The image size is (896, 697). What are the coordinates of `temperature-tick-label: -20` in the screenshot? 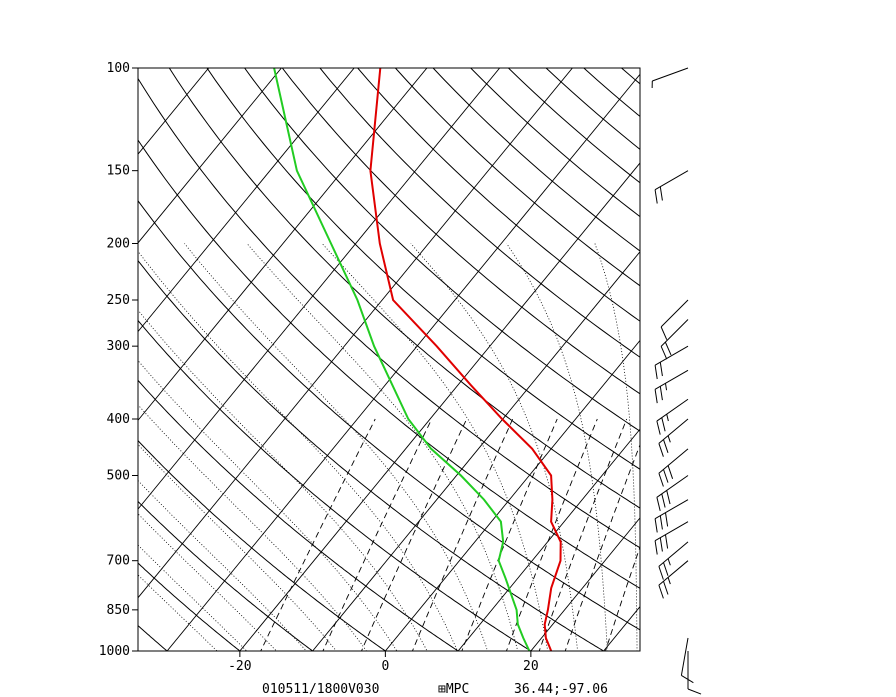 It's located at (239, 666).